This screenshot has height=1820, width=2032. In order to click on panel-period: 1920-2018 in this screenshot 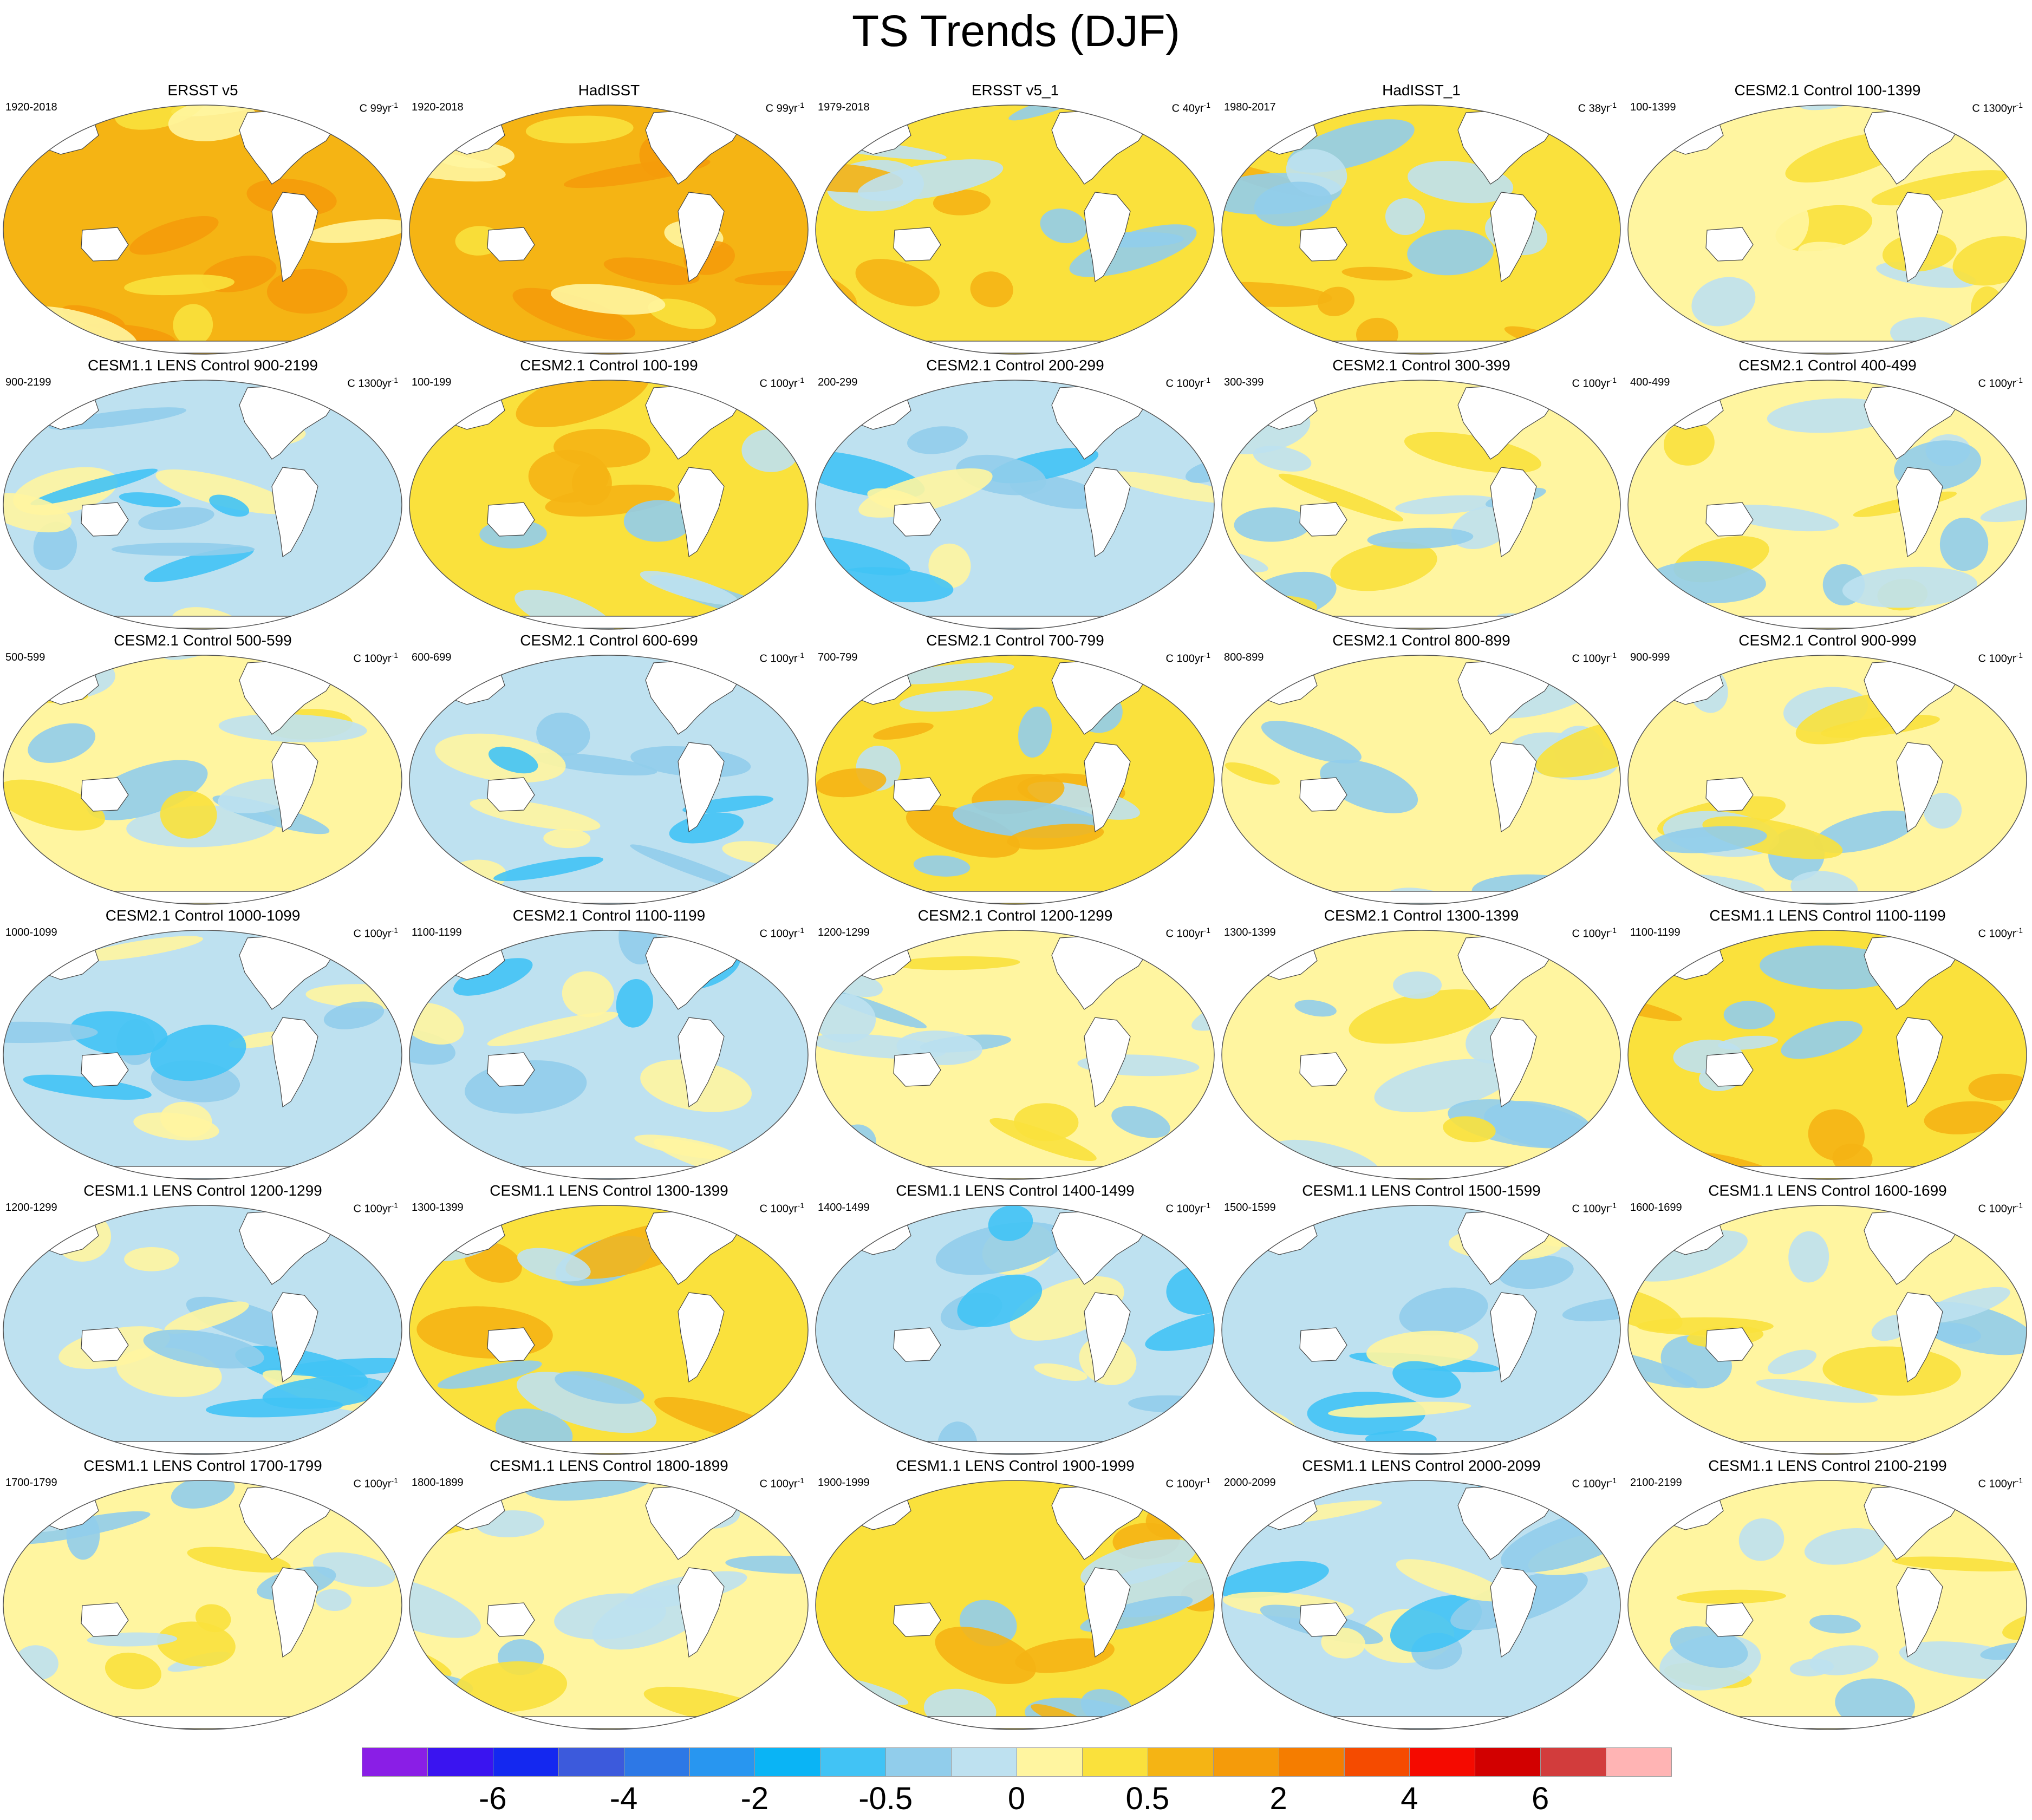, I will do `click(31, 107)`.